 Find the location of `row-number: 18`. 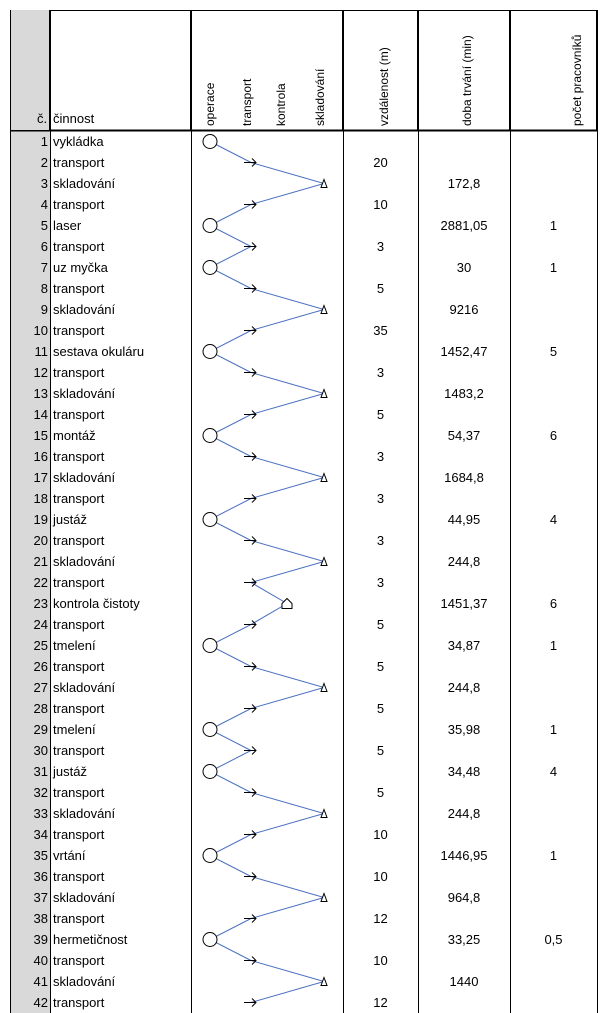

row-number: 18 is located at coordinates (40, 498).